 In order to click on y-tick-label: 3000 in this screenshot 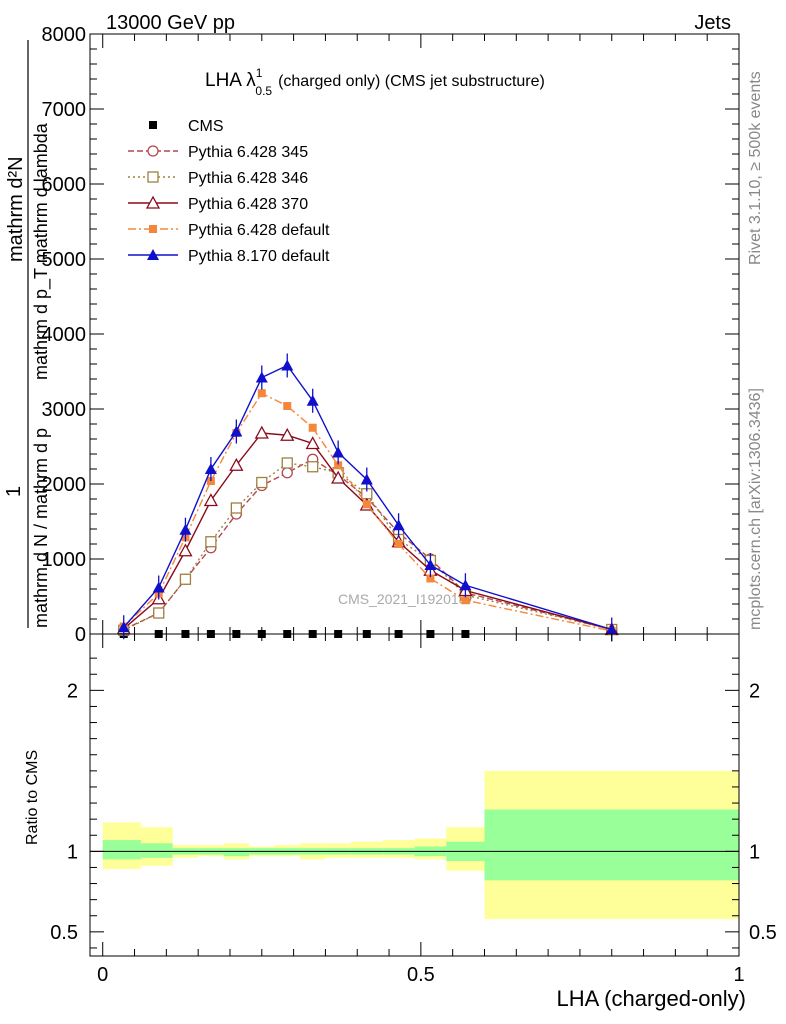, I will do `click(64, 410)`.